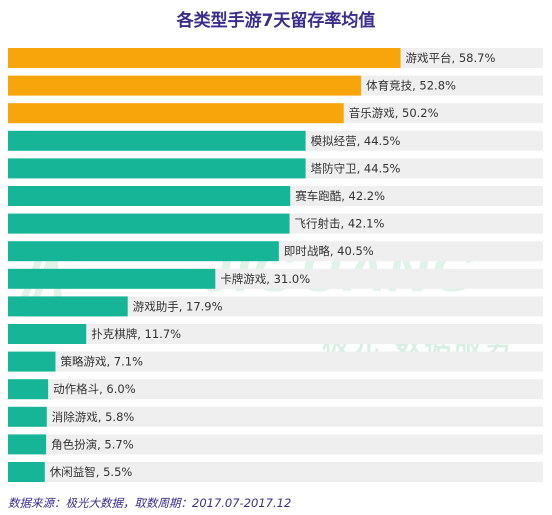 The width and height of the screenshot is (552, 515). I want to click on bar-label: 游戏助手, 17.9%, so click(178, 306).